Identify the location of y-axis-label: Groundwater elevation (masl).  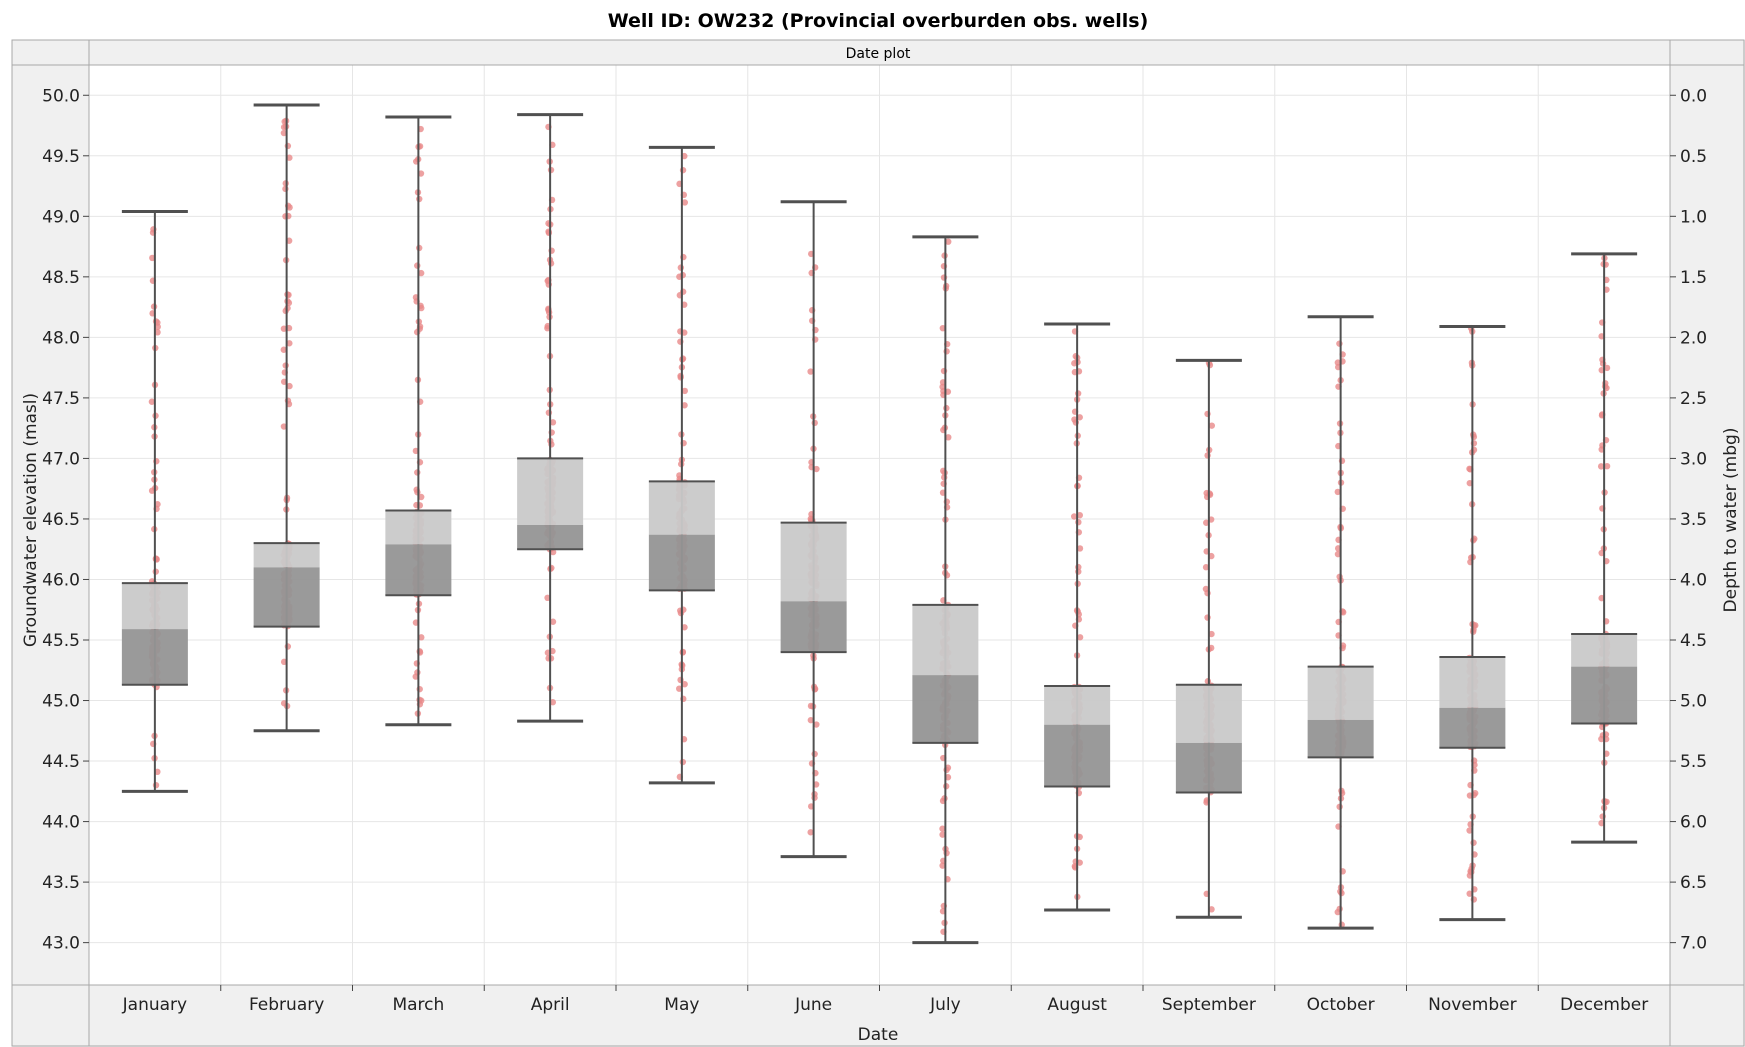
(31, 520).